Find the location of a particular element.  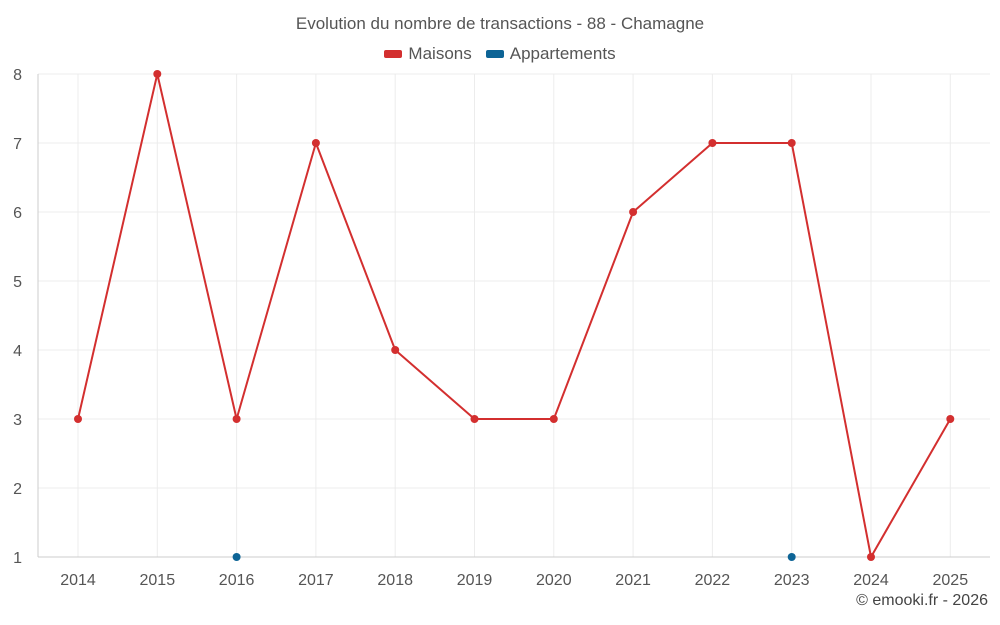

x-tick-label: 2024 is located at coordinates (871, 580).